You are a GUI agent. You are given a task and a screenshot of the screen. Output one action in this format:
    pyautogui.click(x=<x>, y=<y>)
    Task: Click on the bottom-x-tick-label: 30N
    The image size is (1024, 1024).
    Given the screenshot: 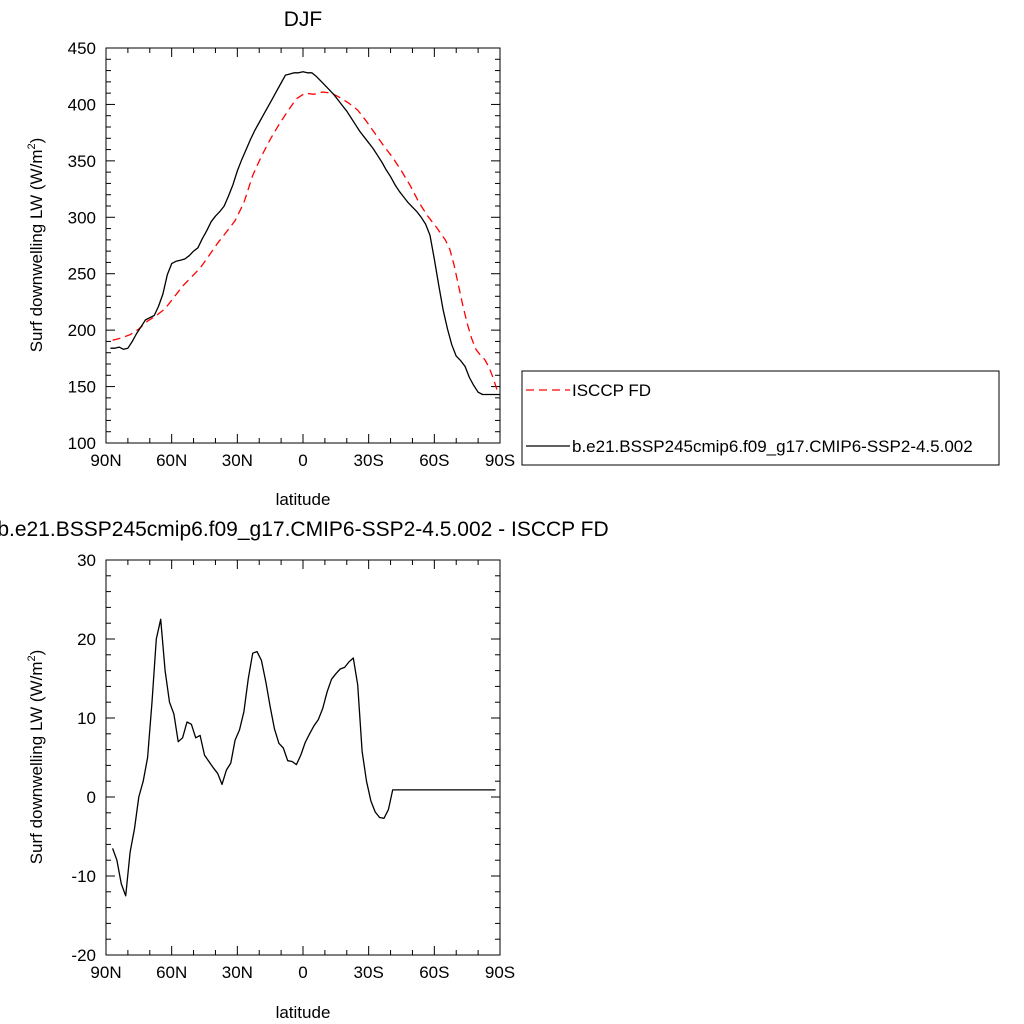 What is the action you would take?
    pyautogui.click(x=237, y=972)
    